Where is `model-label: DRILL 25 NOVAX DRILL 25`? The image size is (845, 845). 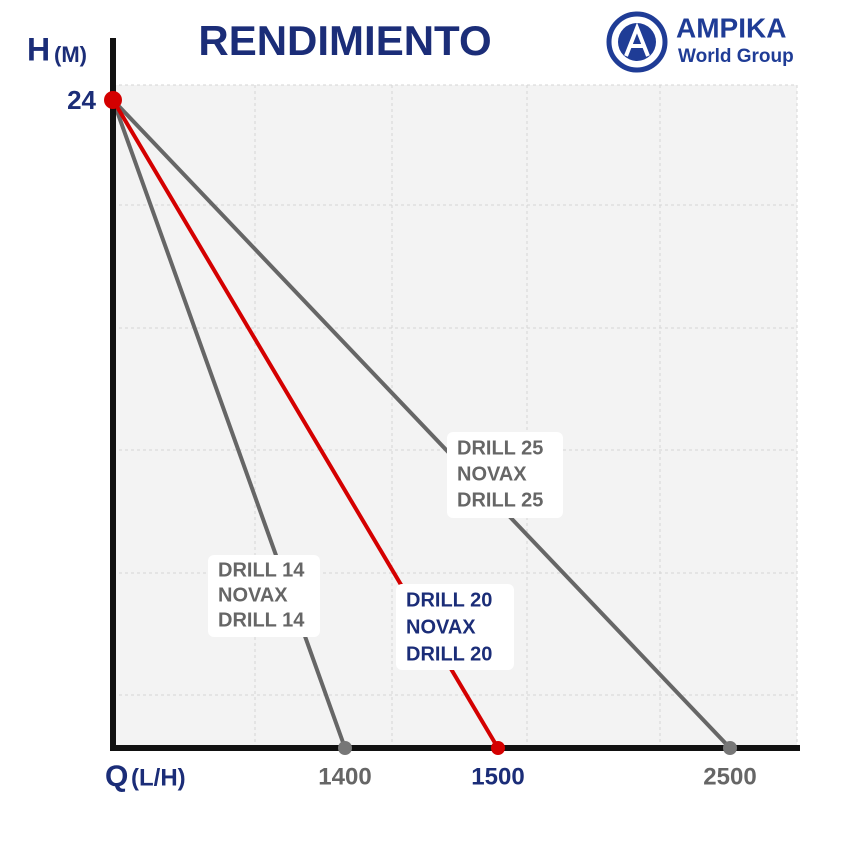
model-label: DRILL 25 NOVAX DRILL 25 is located at coordinates (505, 475).